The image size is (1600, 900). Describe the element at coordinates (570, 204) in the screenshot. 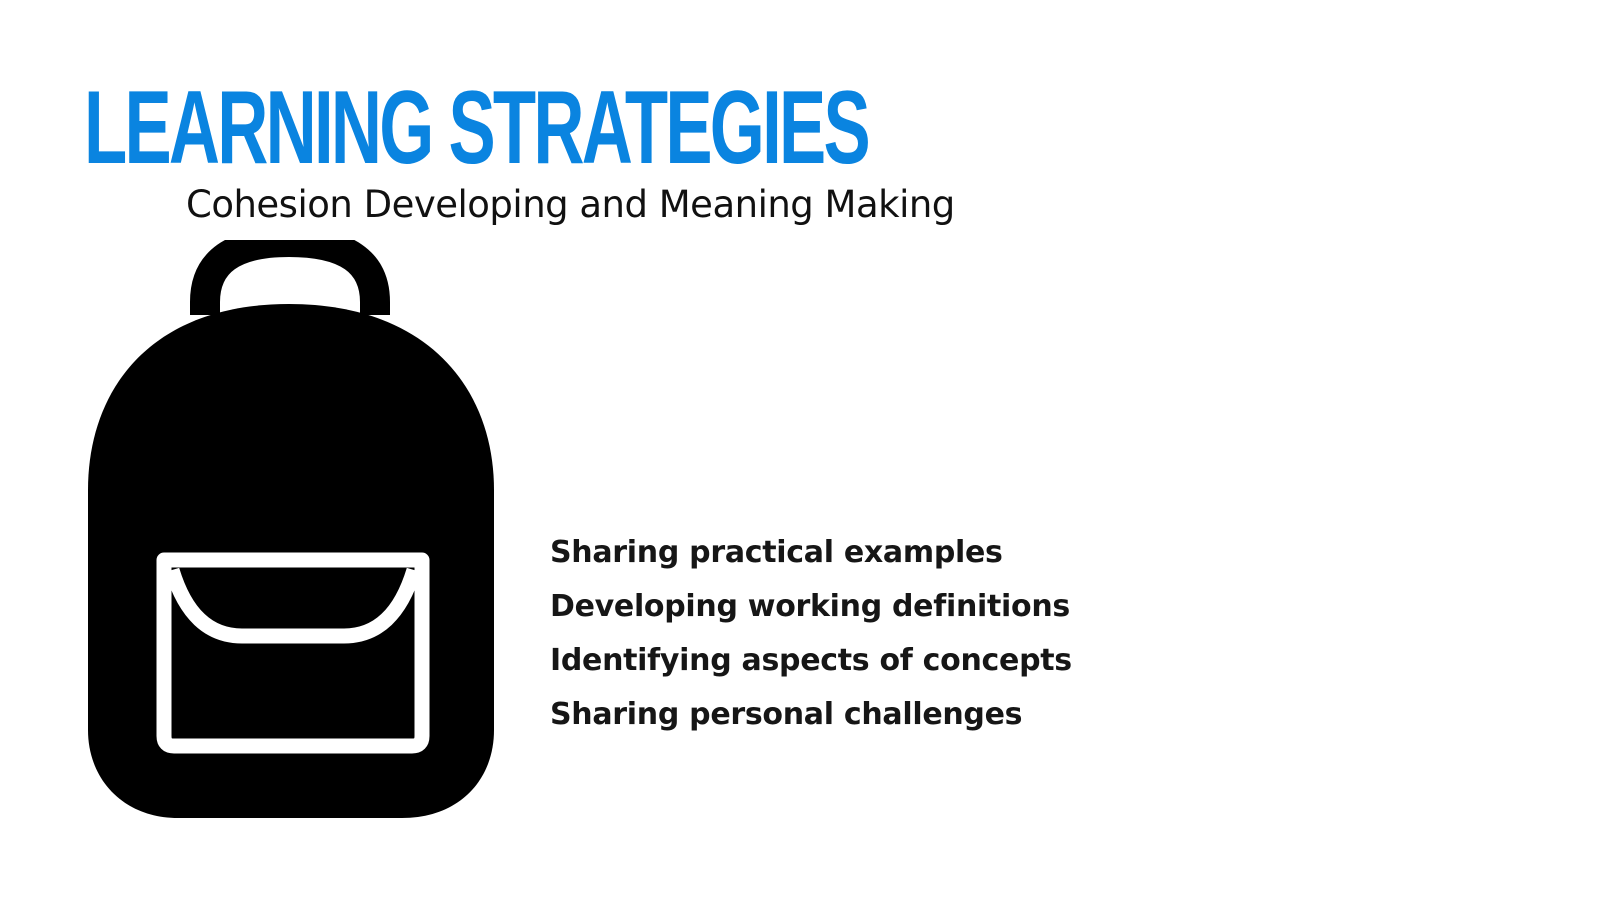

I see `slide-subtitle: Cohesion Developing and Meaning Making` at that location.